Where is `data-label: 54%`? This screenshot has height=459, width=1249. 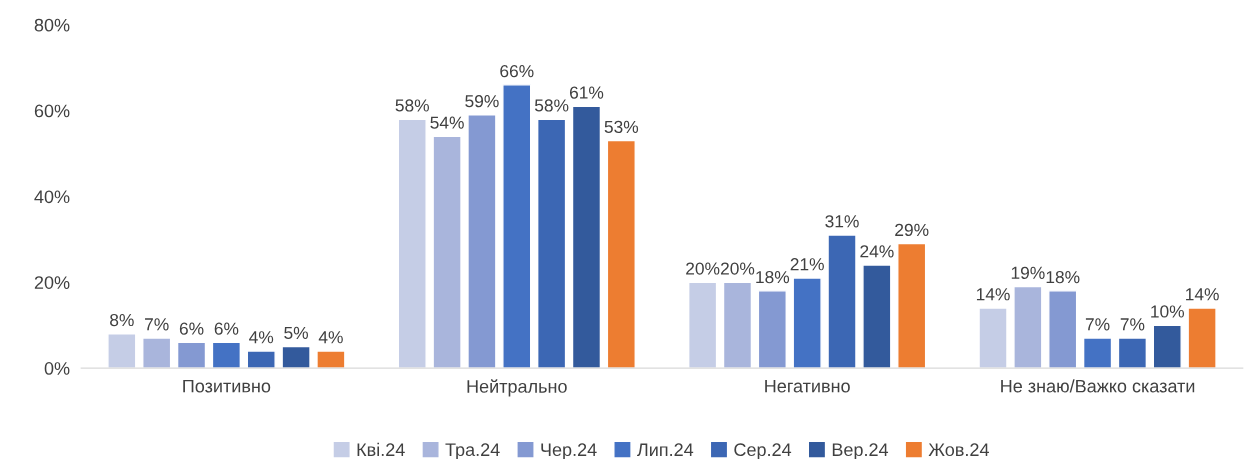 data-label: 54% is located at coordinates (447, 122).